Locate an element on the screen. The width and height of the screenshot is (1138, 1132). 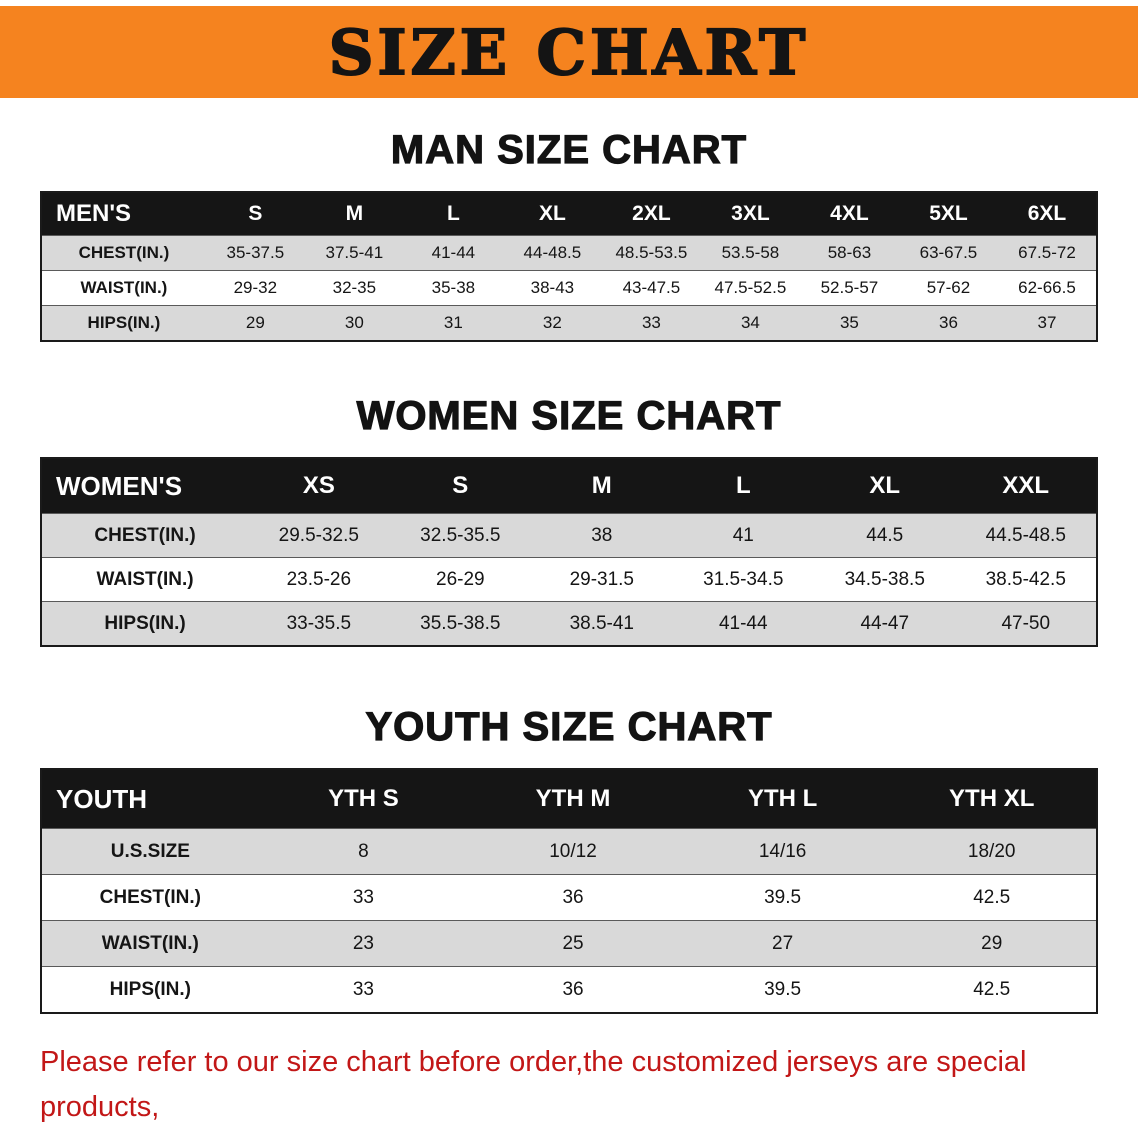
data-cell: 35-37.5 is located at coordinates (255, 253).